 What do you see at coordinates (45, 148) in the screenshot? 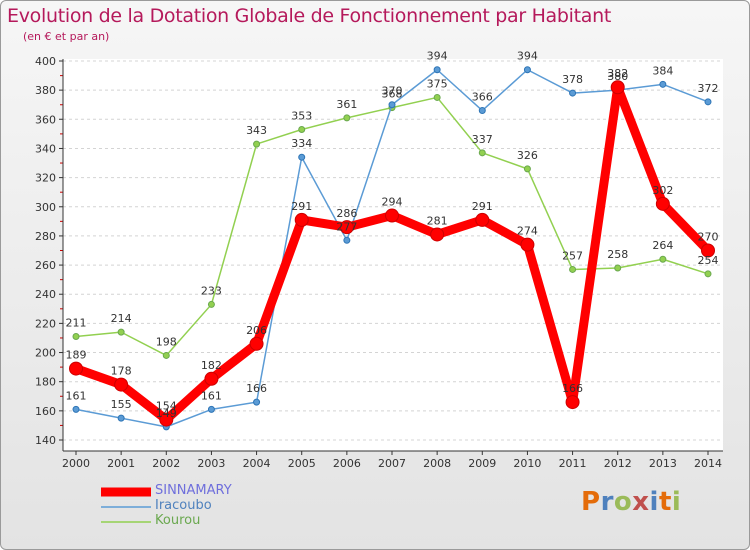
I see `y-tick-label: 340` at bounding box center [45, 148].